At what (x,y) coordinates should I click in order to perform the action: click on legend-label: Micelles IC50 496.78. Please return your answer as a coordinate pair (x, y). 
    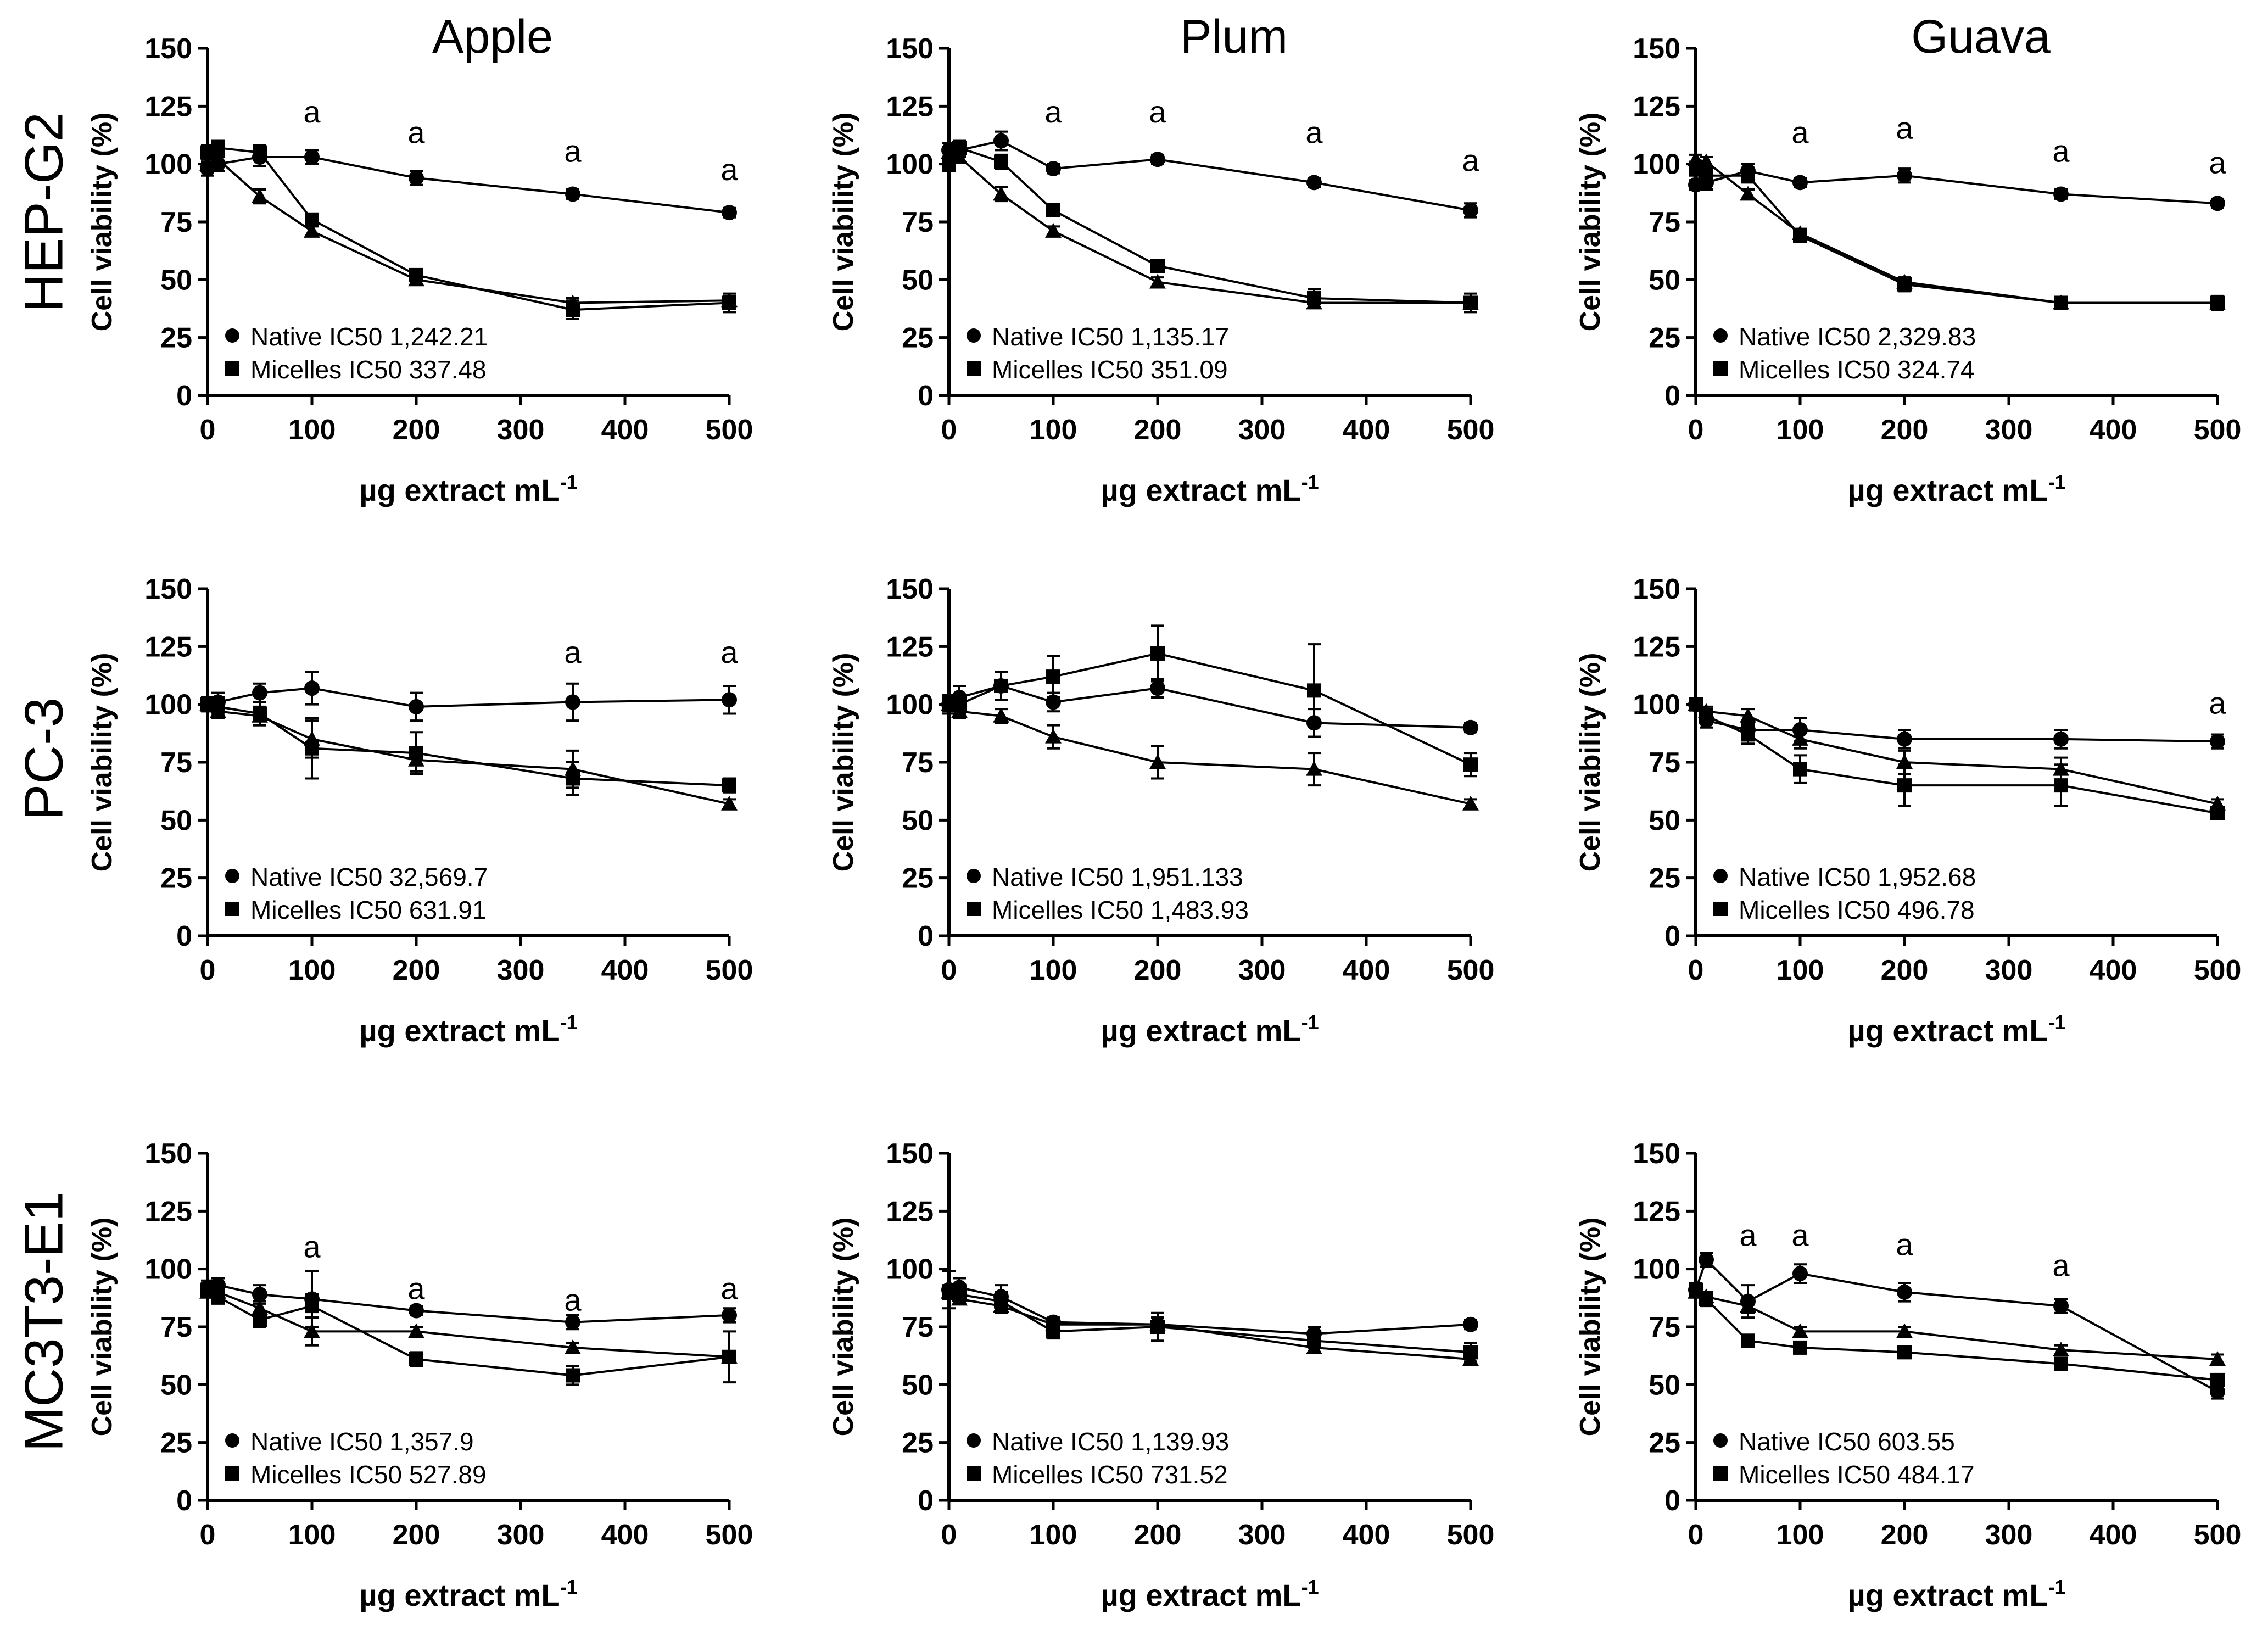
    Looking at the image, I should click on (1857, 910).